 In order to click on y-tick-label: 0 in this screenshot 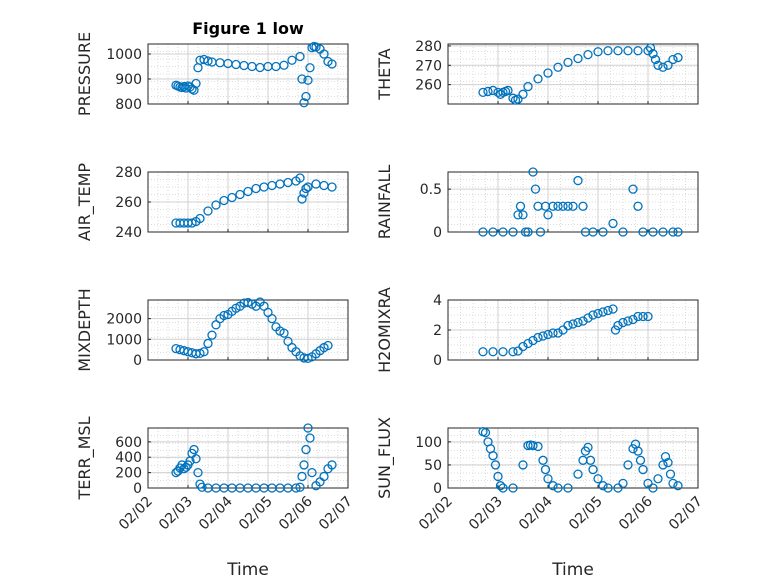, I will do `click(137, 361)`.